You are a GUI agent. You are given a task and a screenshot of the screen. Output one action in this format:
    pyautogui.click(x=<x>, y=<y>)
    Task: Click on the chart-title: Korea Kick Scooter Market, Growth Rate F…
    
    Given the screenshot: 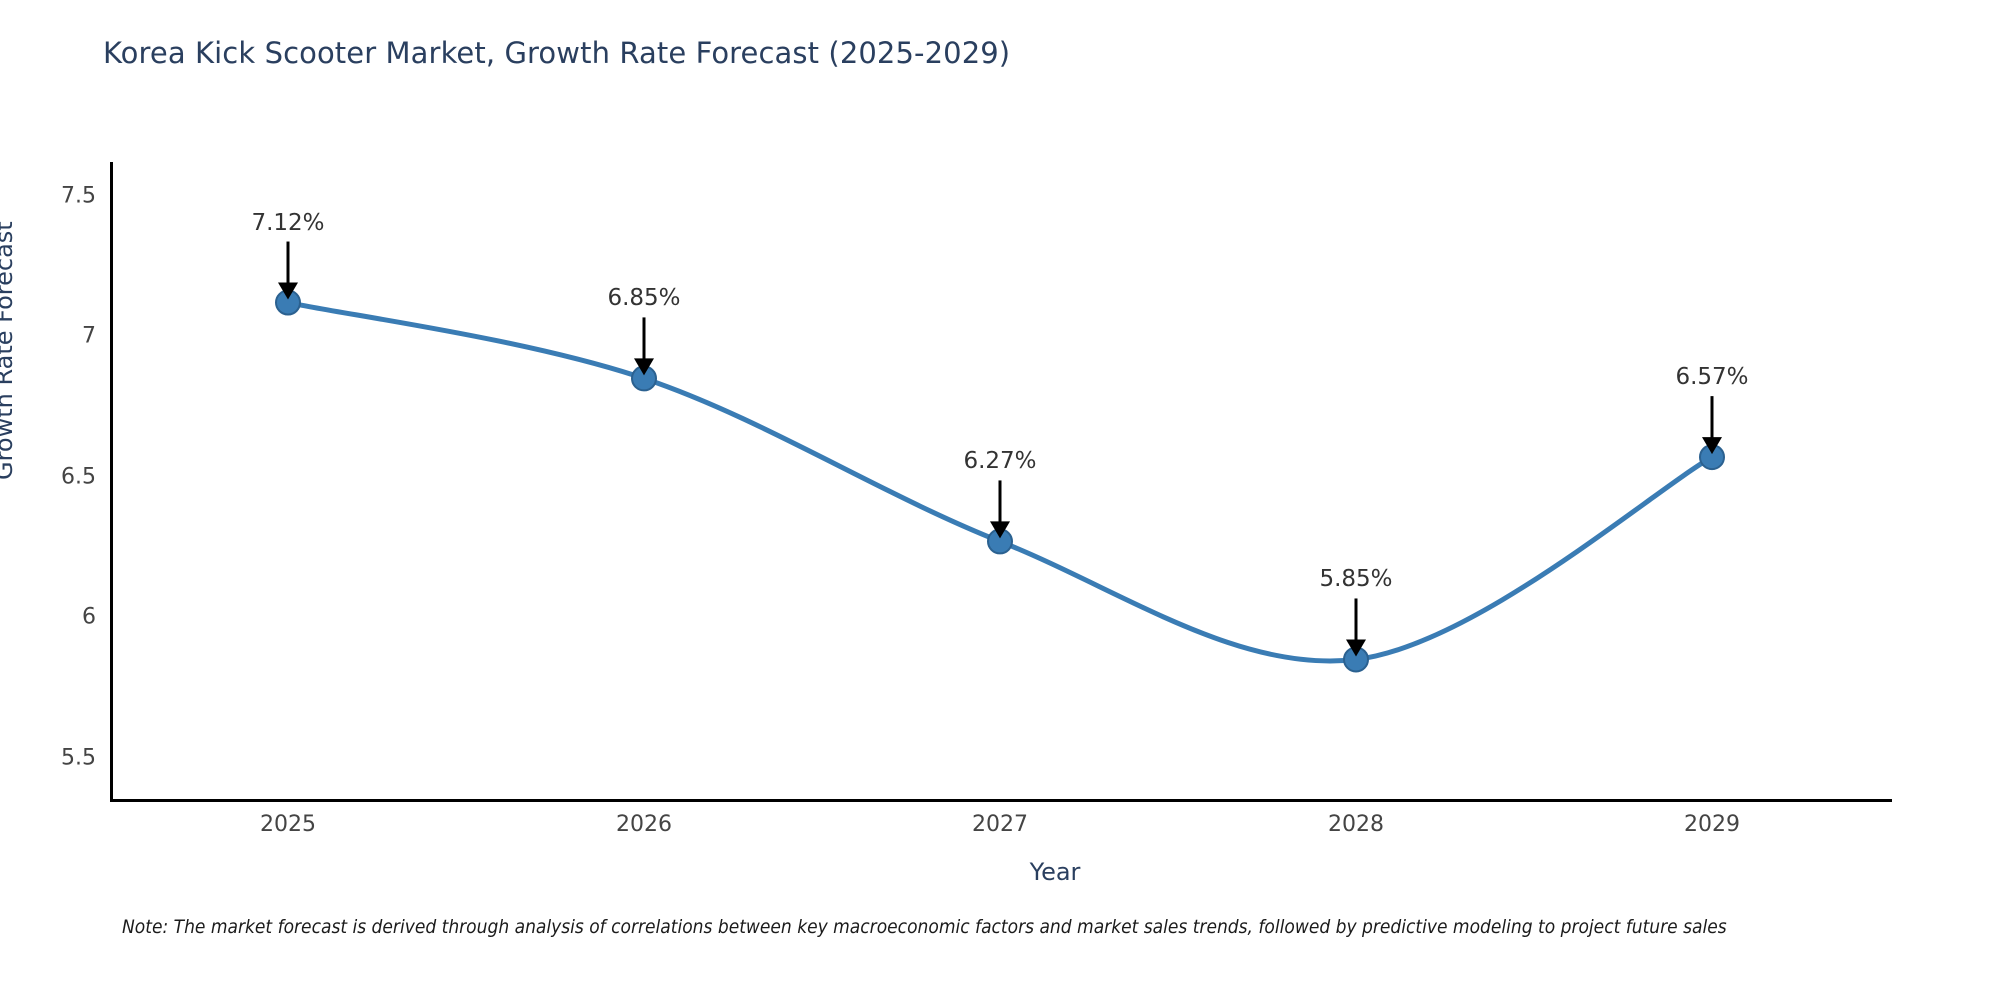 What is the action you would take?
    pyautogui.click(x=557, y=53)
    